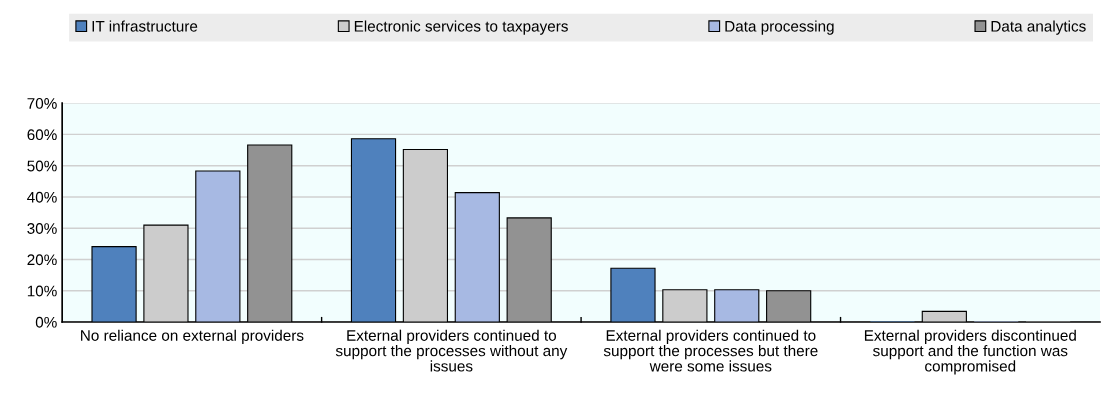 The width and height of the screenshot is (1110, 403). What do you see at coordinates (461, 27) in the screenshot?
I see `legend-label: Electronic services to taxpayers` at bounding box center [461, 27].